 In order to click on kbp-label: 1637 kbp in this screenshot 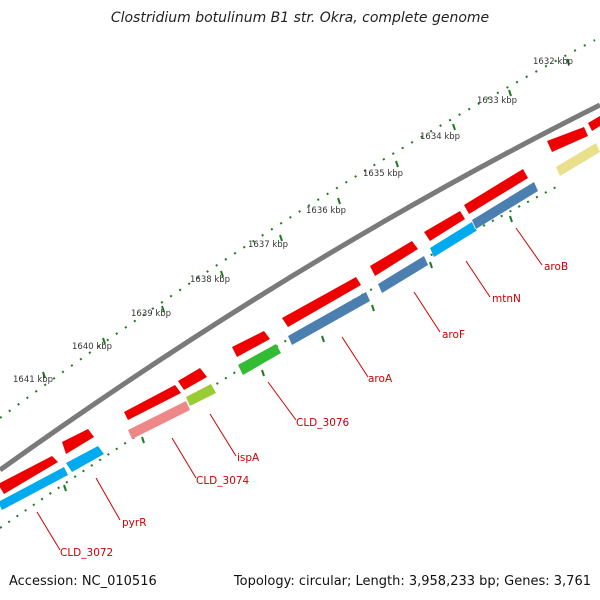, I will do `click(268, 245)`.